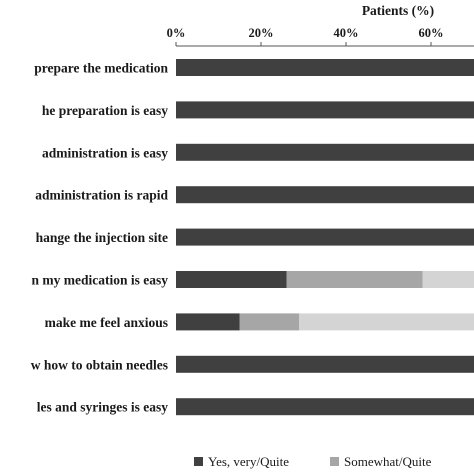  I want to click on category-label: n my medication is easy, so click(100, 280).